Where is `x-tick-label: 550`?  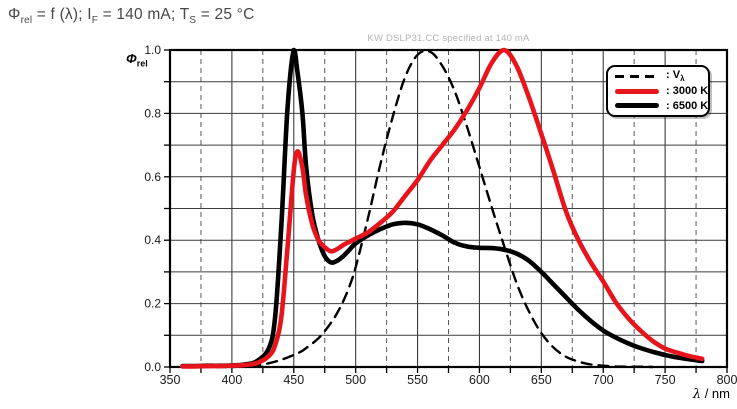 x-tick-label: 550 is located at coordinates (417, 380).